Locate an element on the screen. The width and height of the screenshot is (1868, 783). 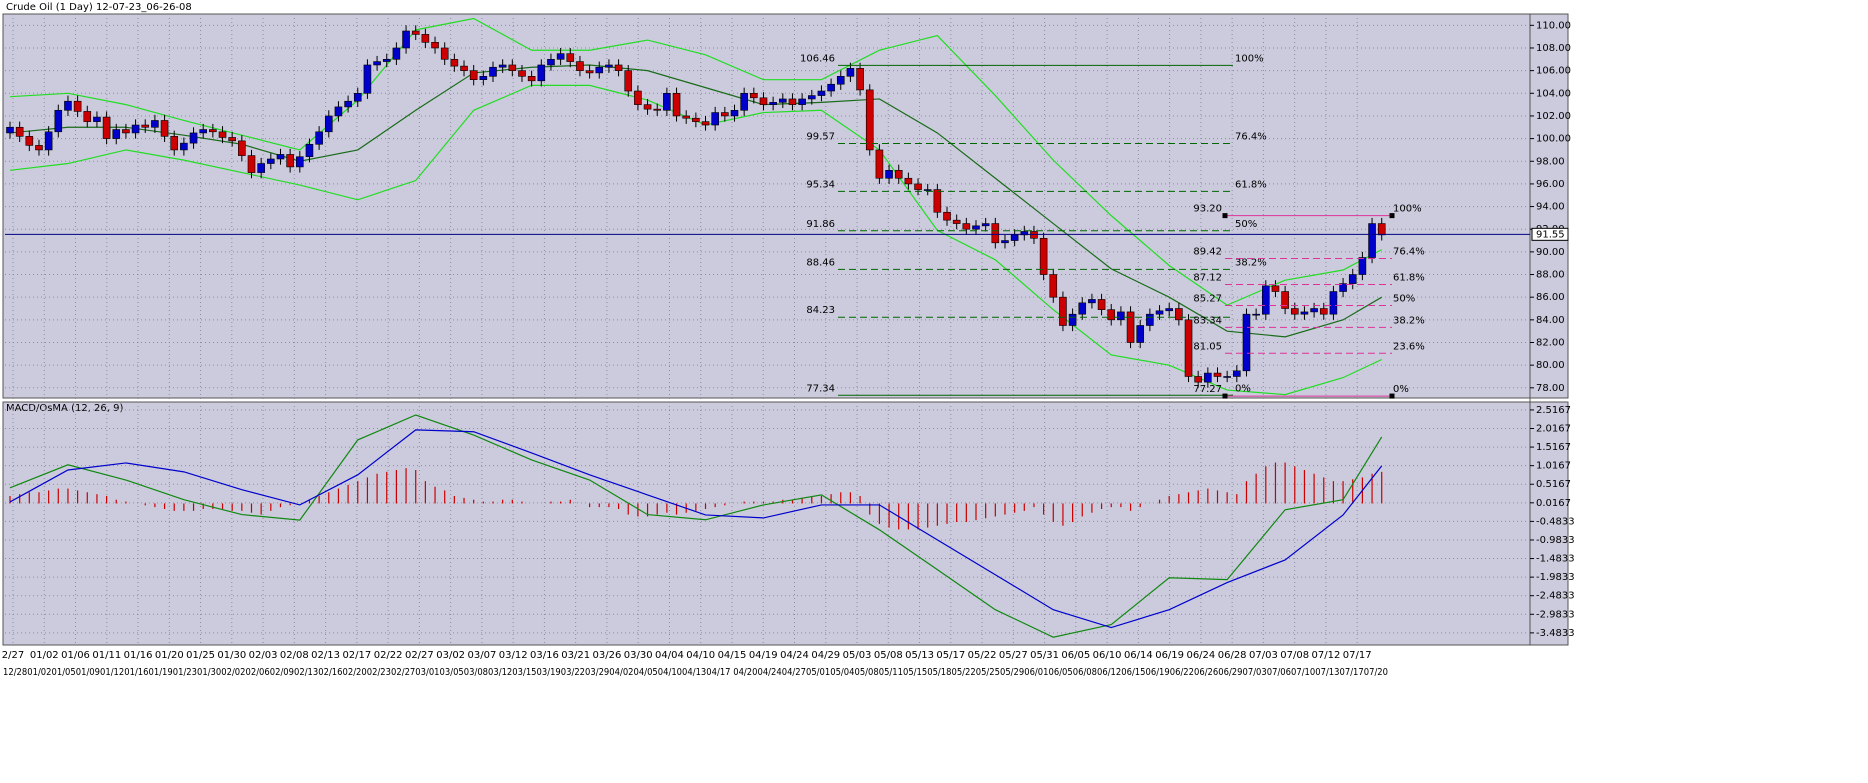
x-tick-label: 01/06 is located at coordinates (75, 655).